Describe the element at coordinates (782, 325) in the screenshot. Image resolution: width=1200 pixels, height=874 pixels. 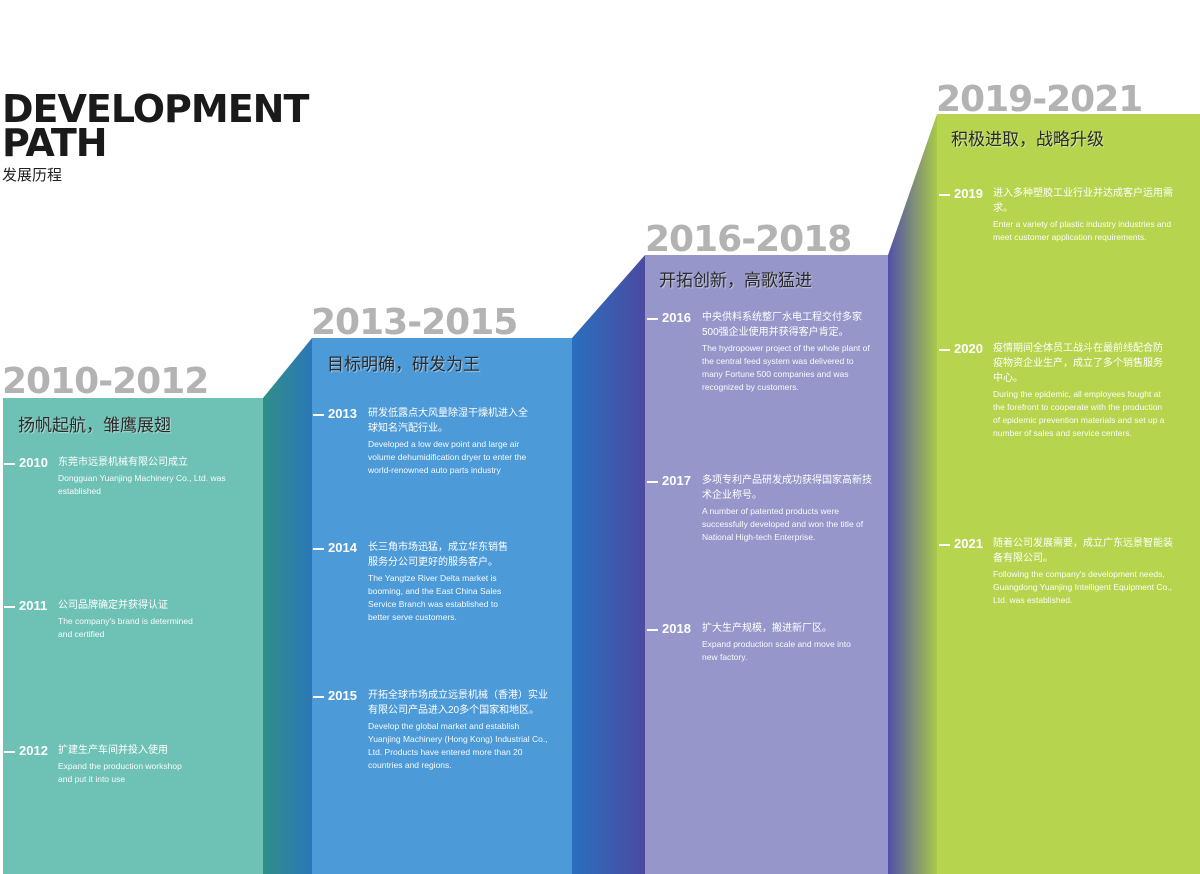
I see `entry-text-cn: 中央供料系统整厂水电工程交付多家500强企业使用并获得客户肯定。` at that location.